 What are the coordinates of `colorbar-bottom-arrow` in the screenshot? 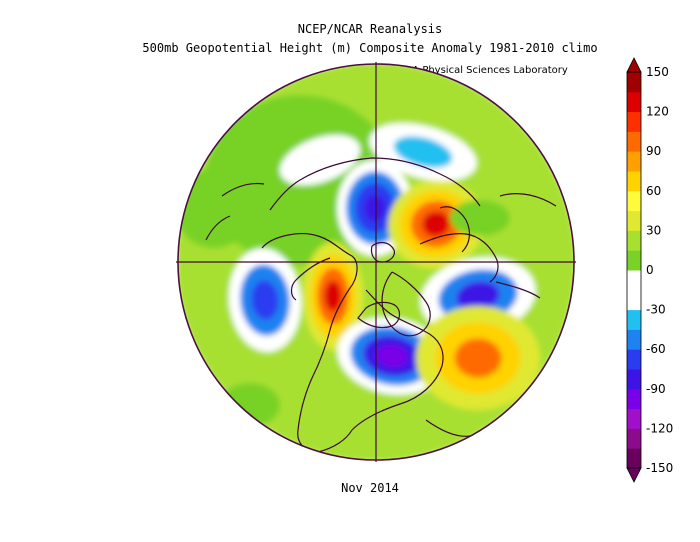 It's located at (634, 475).